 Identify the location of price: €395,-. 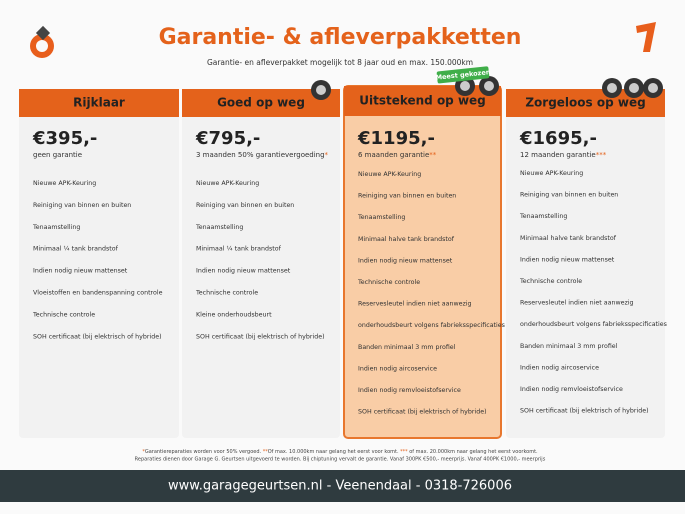
(64, 138).